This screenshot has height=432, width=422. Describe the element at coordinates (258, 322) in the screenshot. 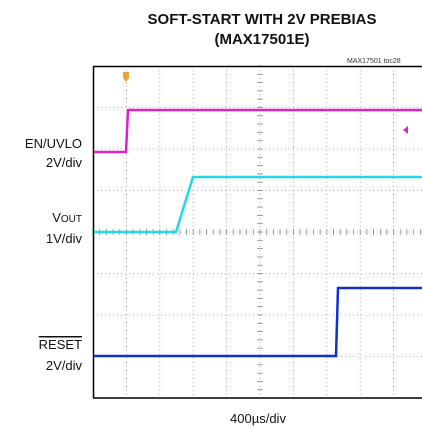

I see `trace-reset` at that location.